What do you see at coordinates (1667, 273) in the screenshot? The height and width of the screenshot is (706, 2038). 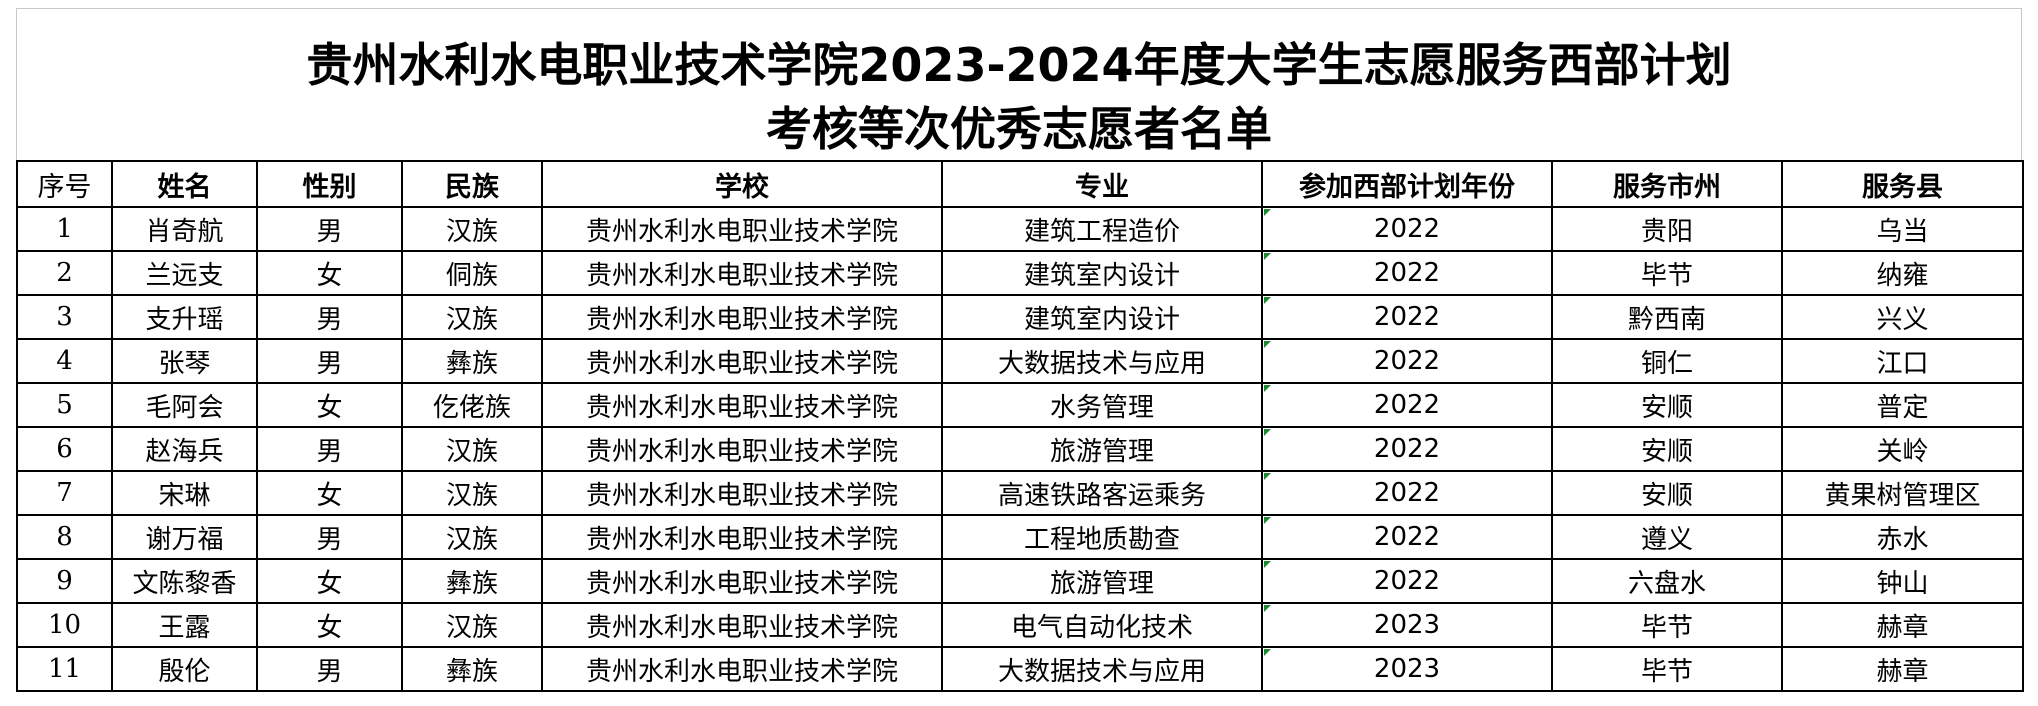 I see `cell-service-city: 毕节` at bounding box center [1667, 273].